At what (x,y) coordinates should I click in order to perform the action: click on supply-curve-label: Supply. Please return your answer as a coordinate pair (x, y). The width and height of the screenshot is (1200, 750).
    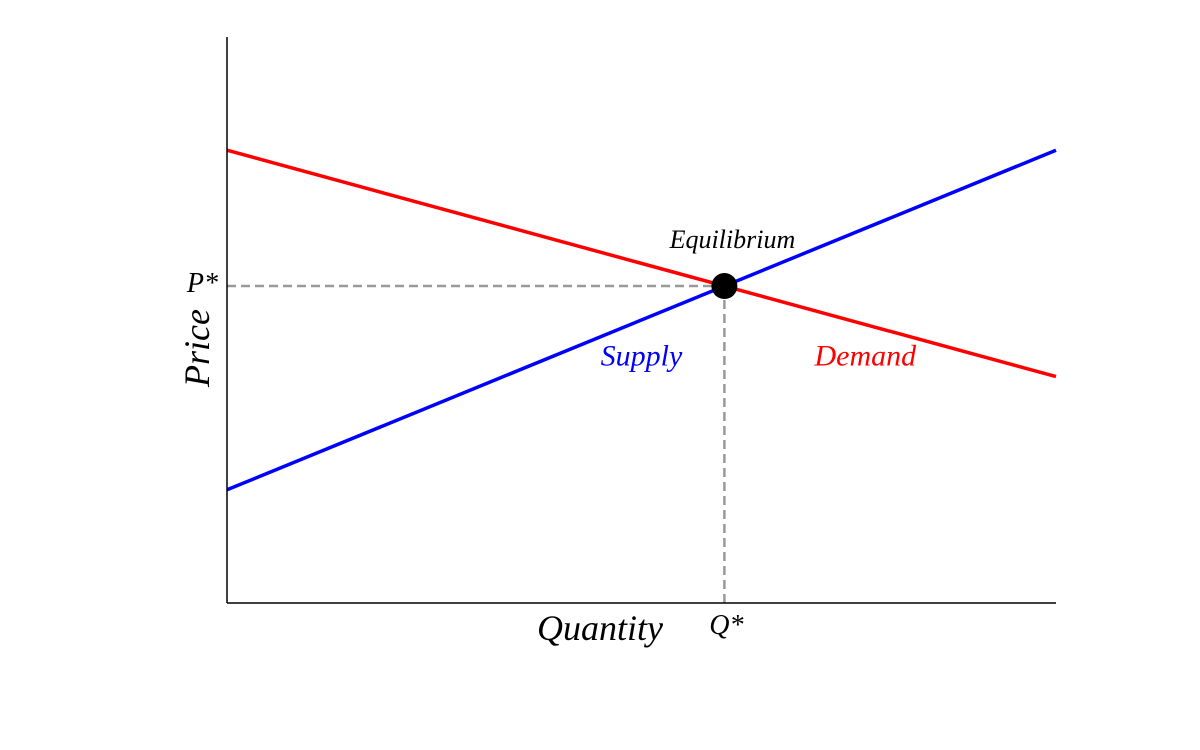
    Looking at the image, I should click on (642, 355).